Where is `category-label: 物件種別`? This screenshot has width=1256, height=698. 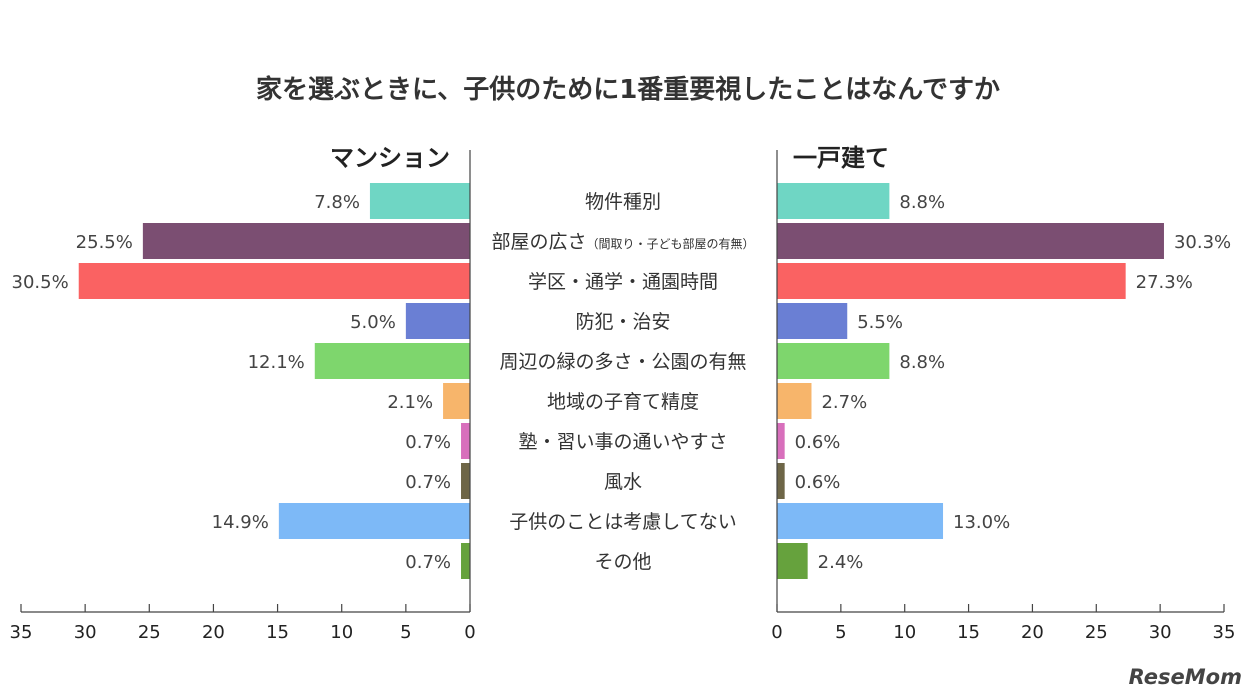
category-label: 物件種別 is located at coordinates (623, 202).